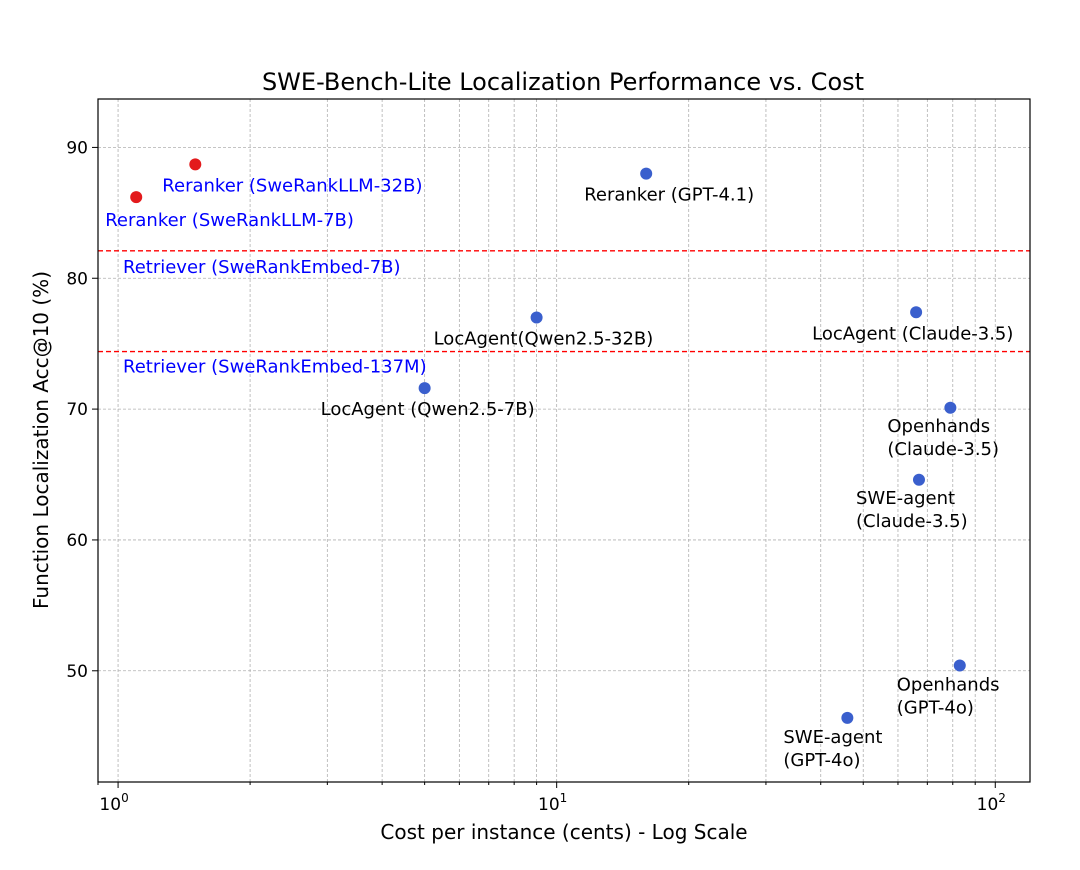  I want to click on data-point-label: Reranker (SweRankLLM-7B), so click(229, 220).